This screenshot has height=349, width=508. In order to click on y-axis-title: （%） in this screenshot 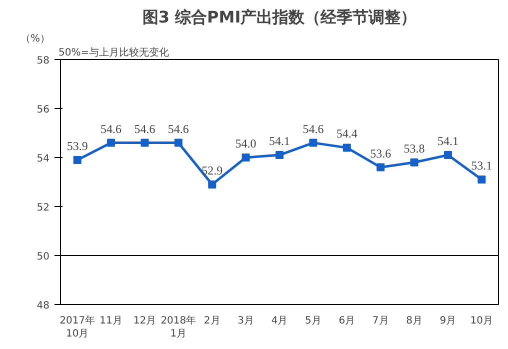, I will do `click(35, 39)`.